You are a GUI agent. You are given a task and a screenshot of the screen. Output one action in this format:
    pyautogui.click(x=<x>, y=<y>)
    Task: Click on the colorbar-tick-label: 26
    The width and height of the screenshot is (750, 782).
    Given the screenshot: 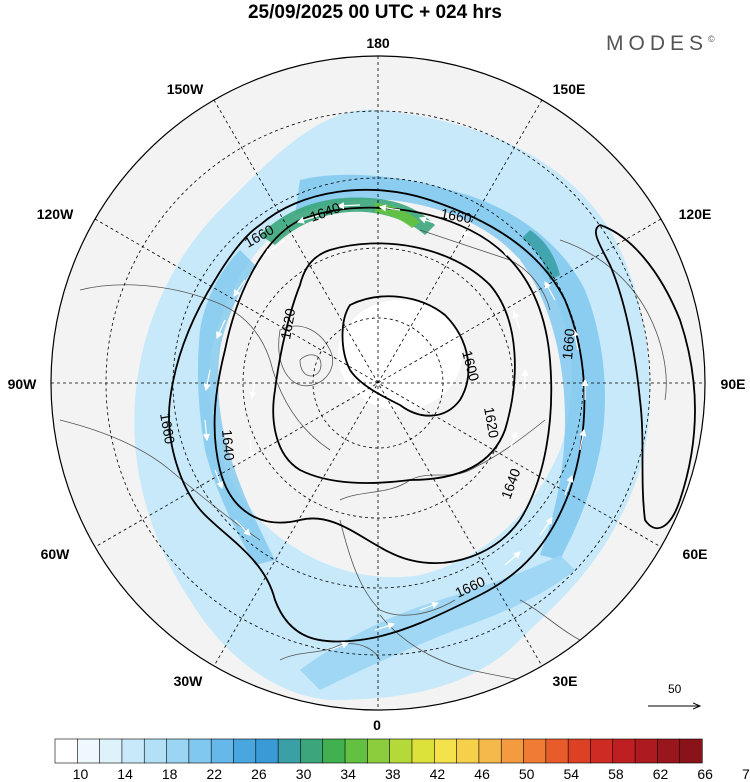 What is the action you would take?
    pyautogui.click(x=259, y=774)
    